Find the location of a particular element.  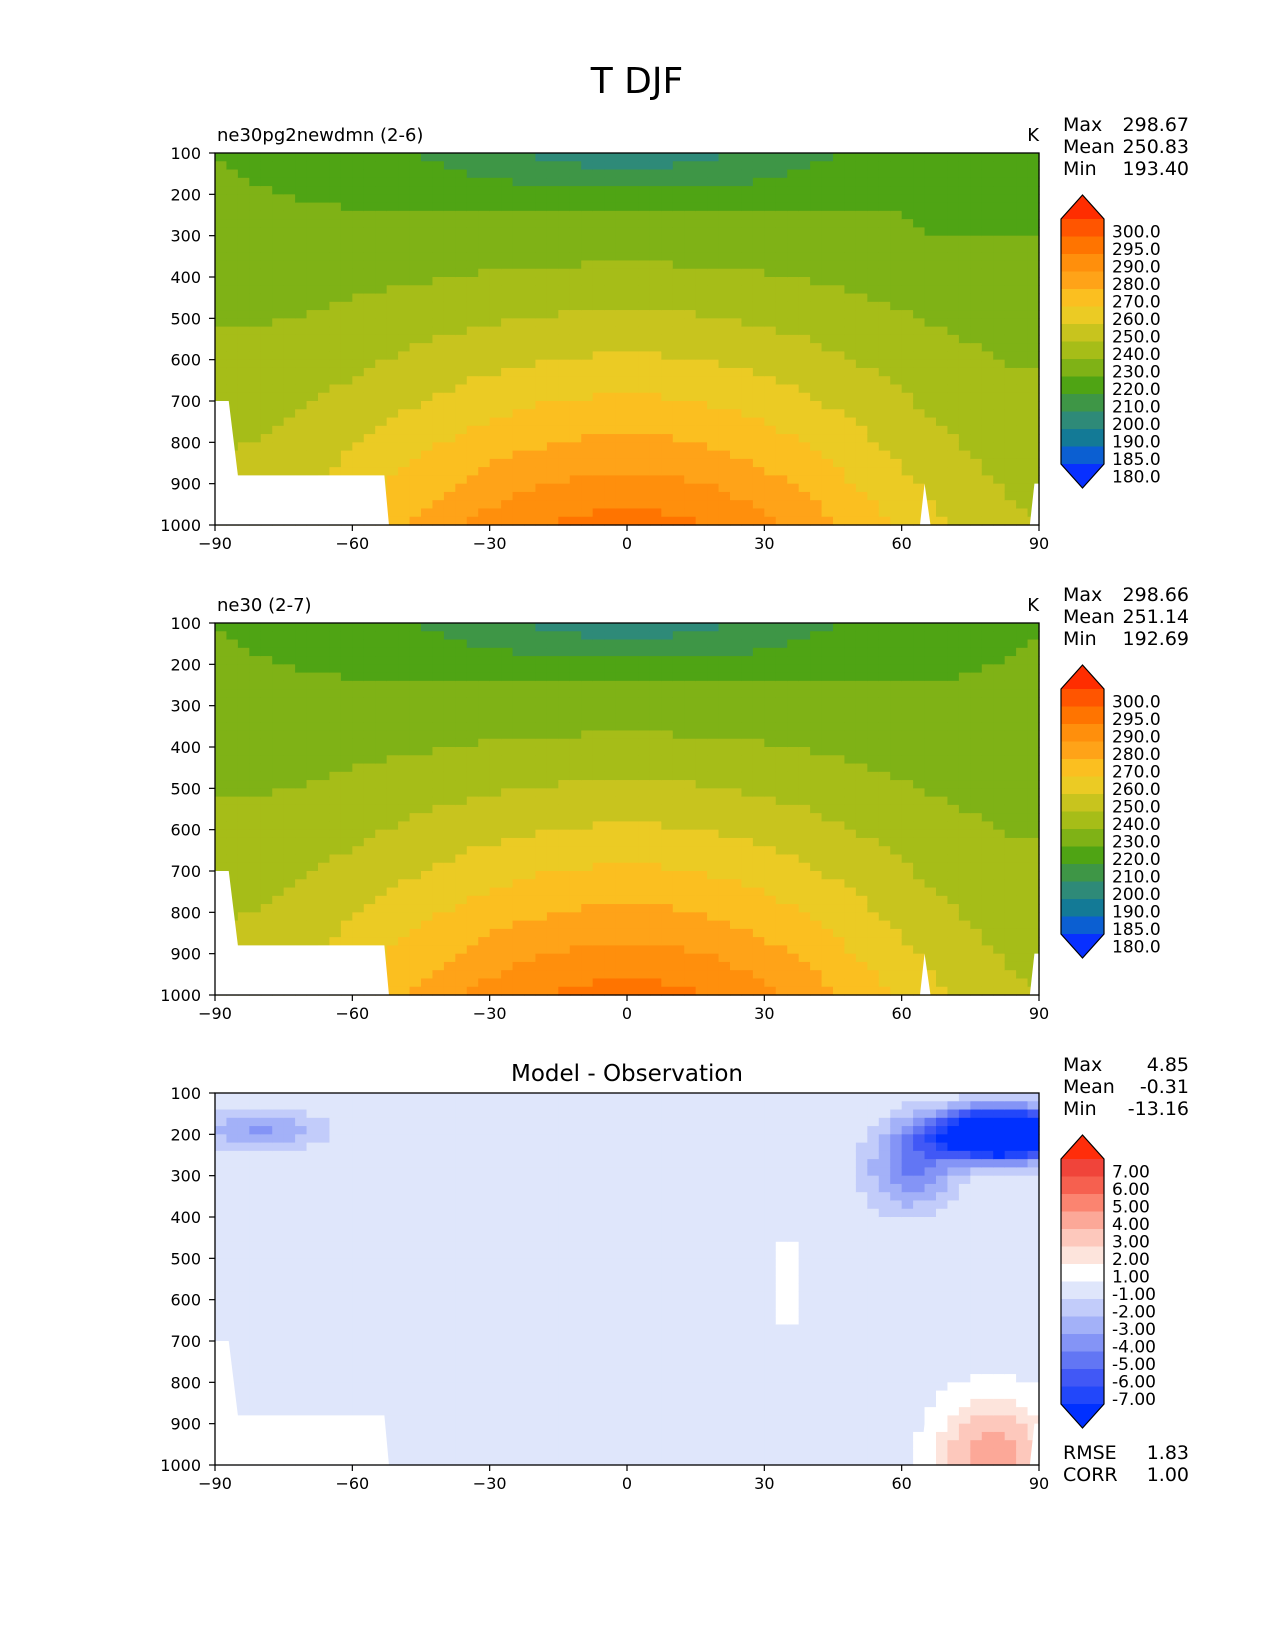

colorbar-extend-low is located at coordinates (1082, 476).